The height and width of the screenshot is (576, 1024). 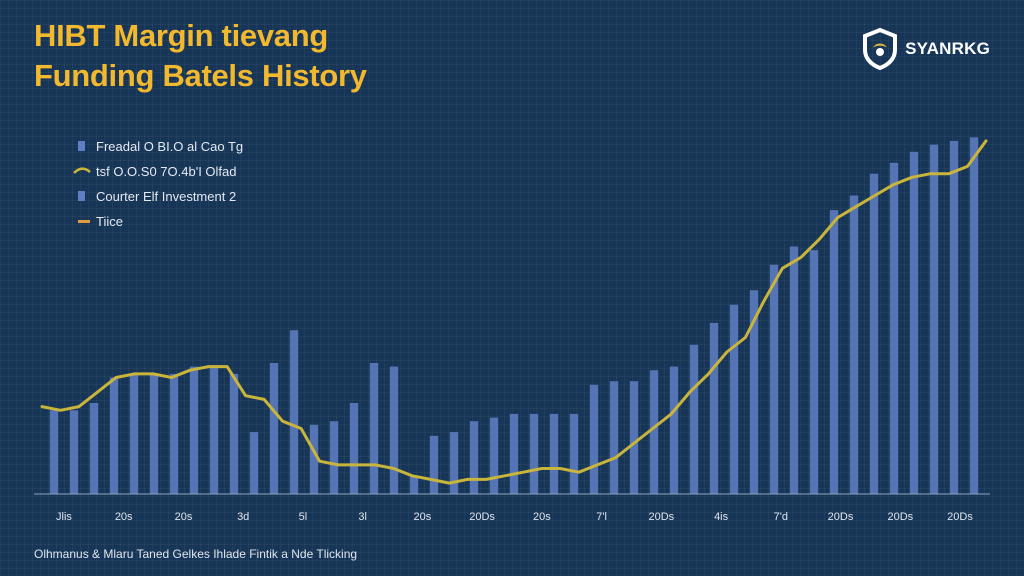 I want to click on x-tick-label: 7'l, so click(x=601, y=517).